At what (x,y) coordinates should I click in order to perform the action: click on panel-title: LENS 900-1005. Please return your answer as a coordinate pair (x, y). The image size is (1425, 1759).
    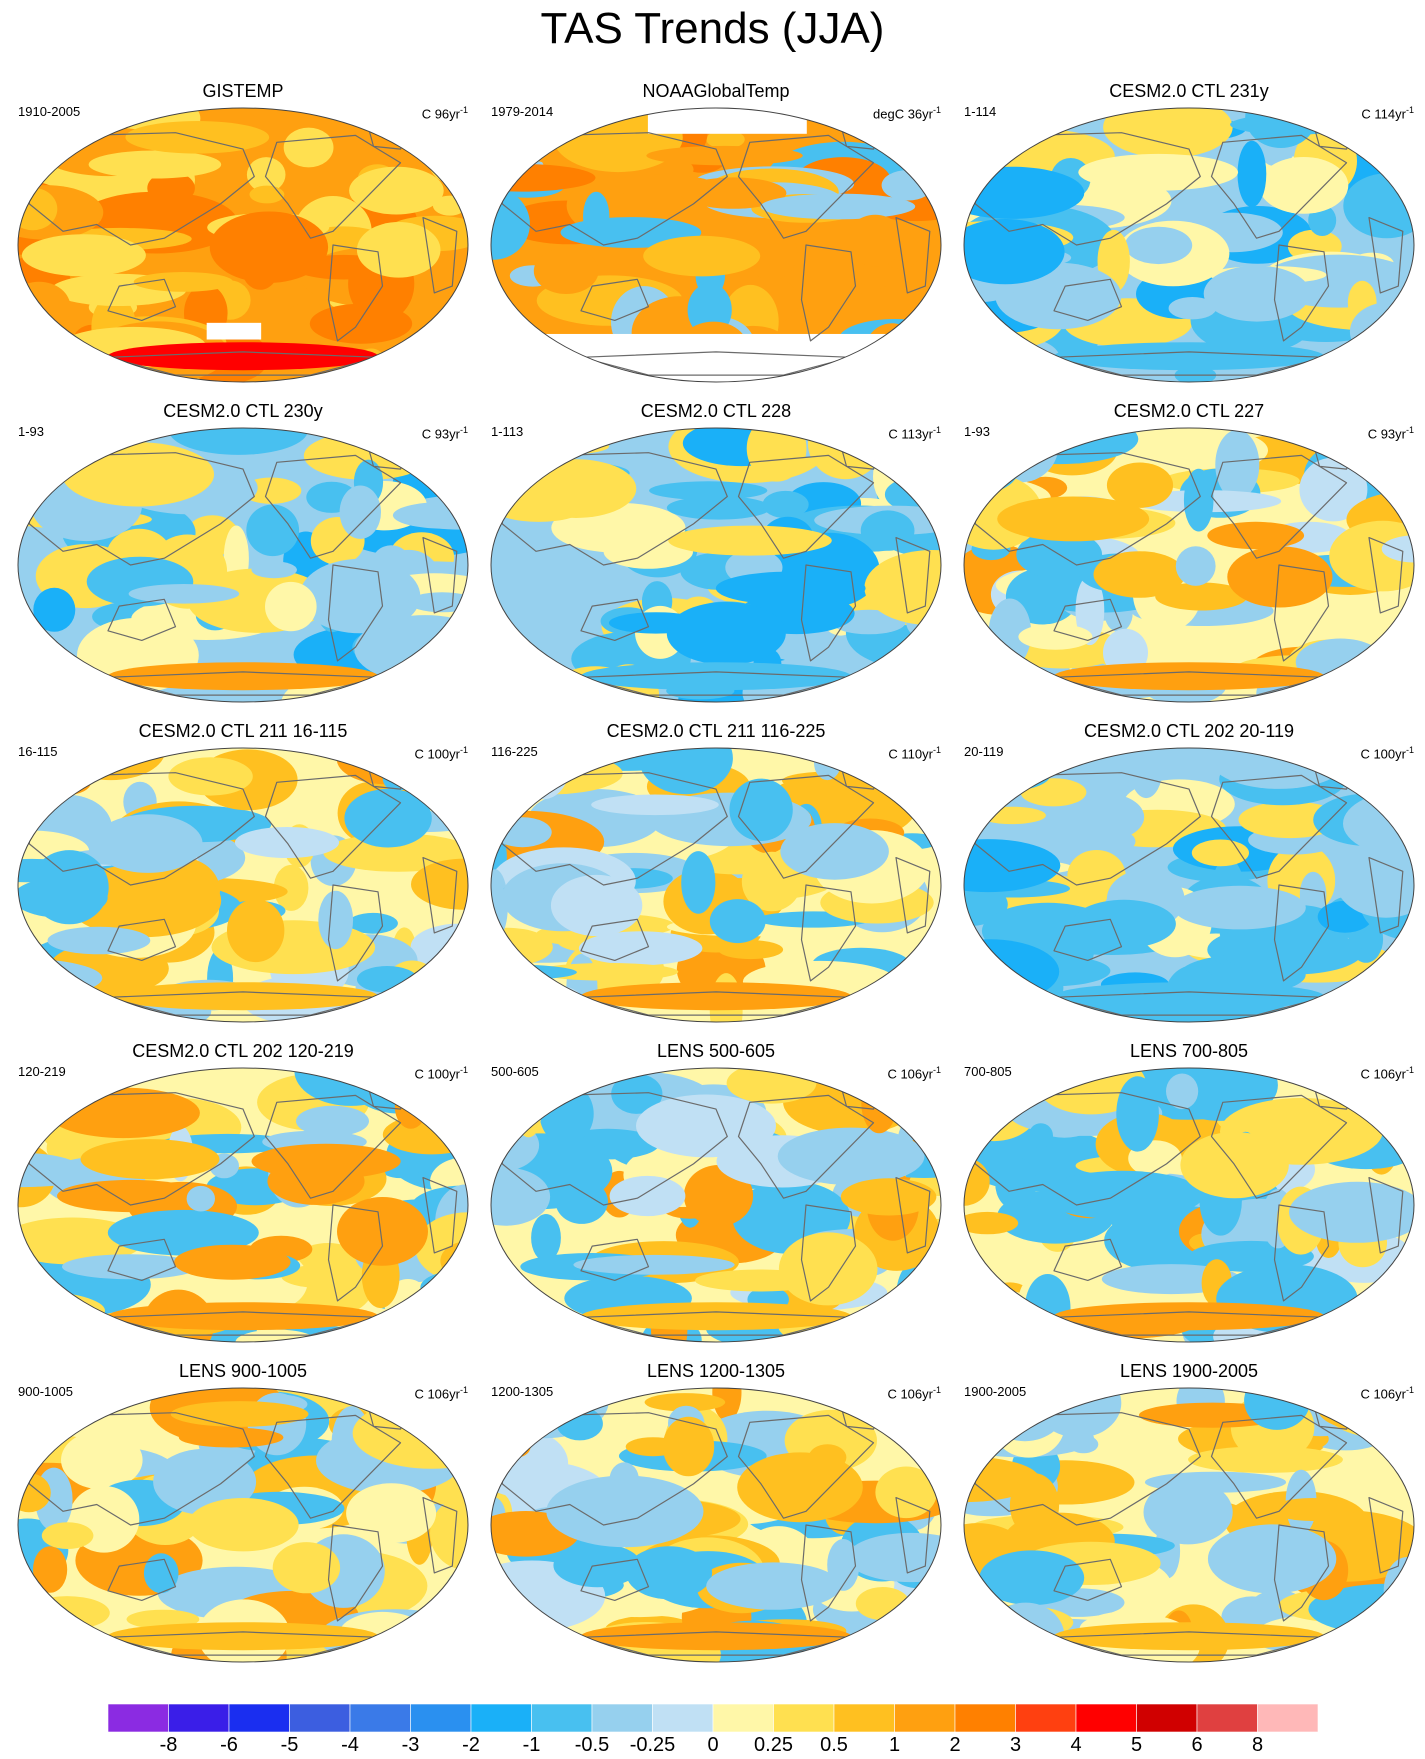
    Looking at the image, I should click on (243, 1371).